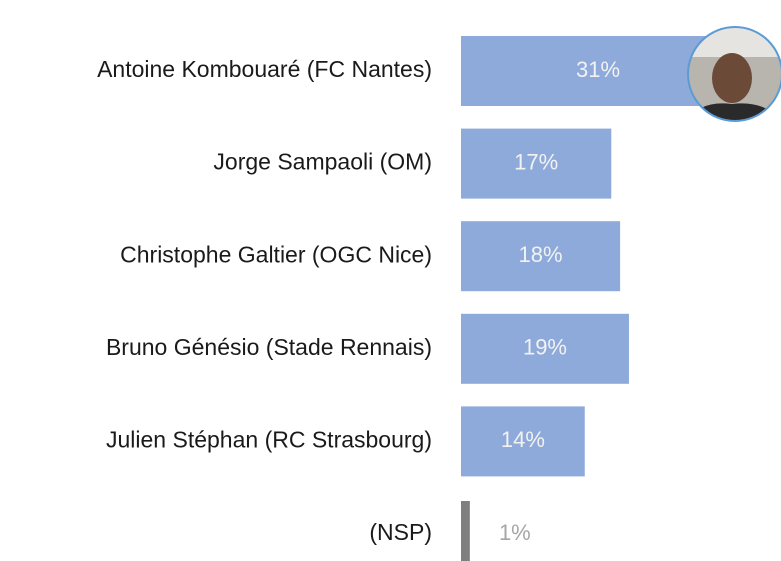 The width and height of the screenshot is (781, 561). I want to click on category-label: Christophe Galtier (OGC Nice), so click(276, 254).